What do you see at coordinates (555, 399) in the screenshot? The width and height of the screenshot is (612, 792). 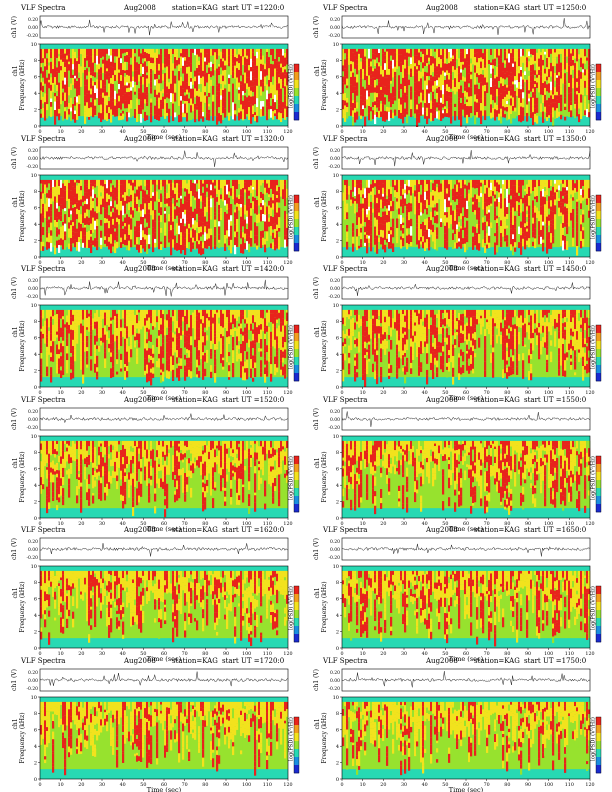 I see `panel-start-ut: start UT =1550:0` at bounding box center [555, 399].